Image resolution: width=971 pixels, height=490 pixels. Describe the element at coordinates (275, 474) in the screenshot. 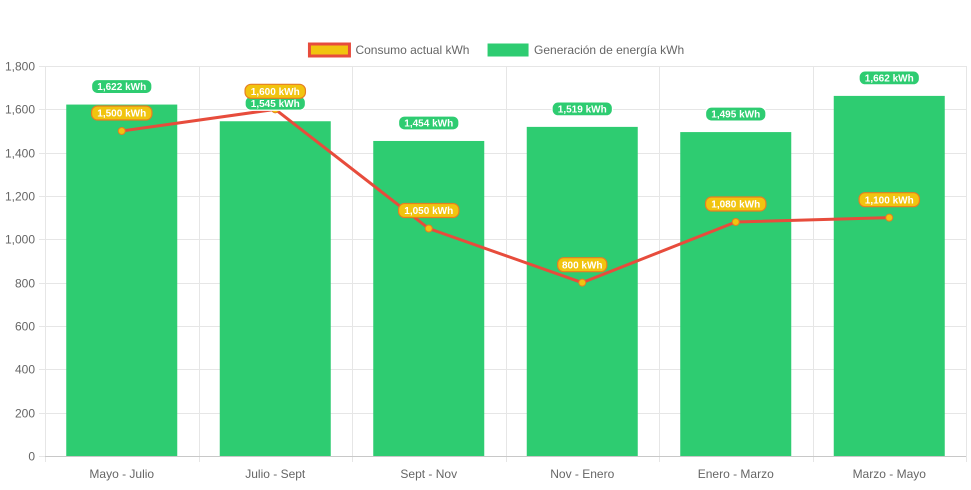

I see `x-tick-label: Julio - Sept` at that location.